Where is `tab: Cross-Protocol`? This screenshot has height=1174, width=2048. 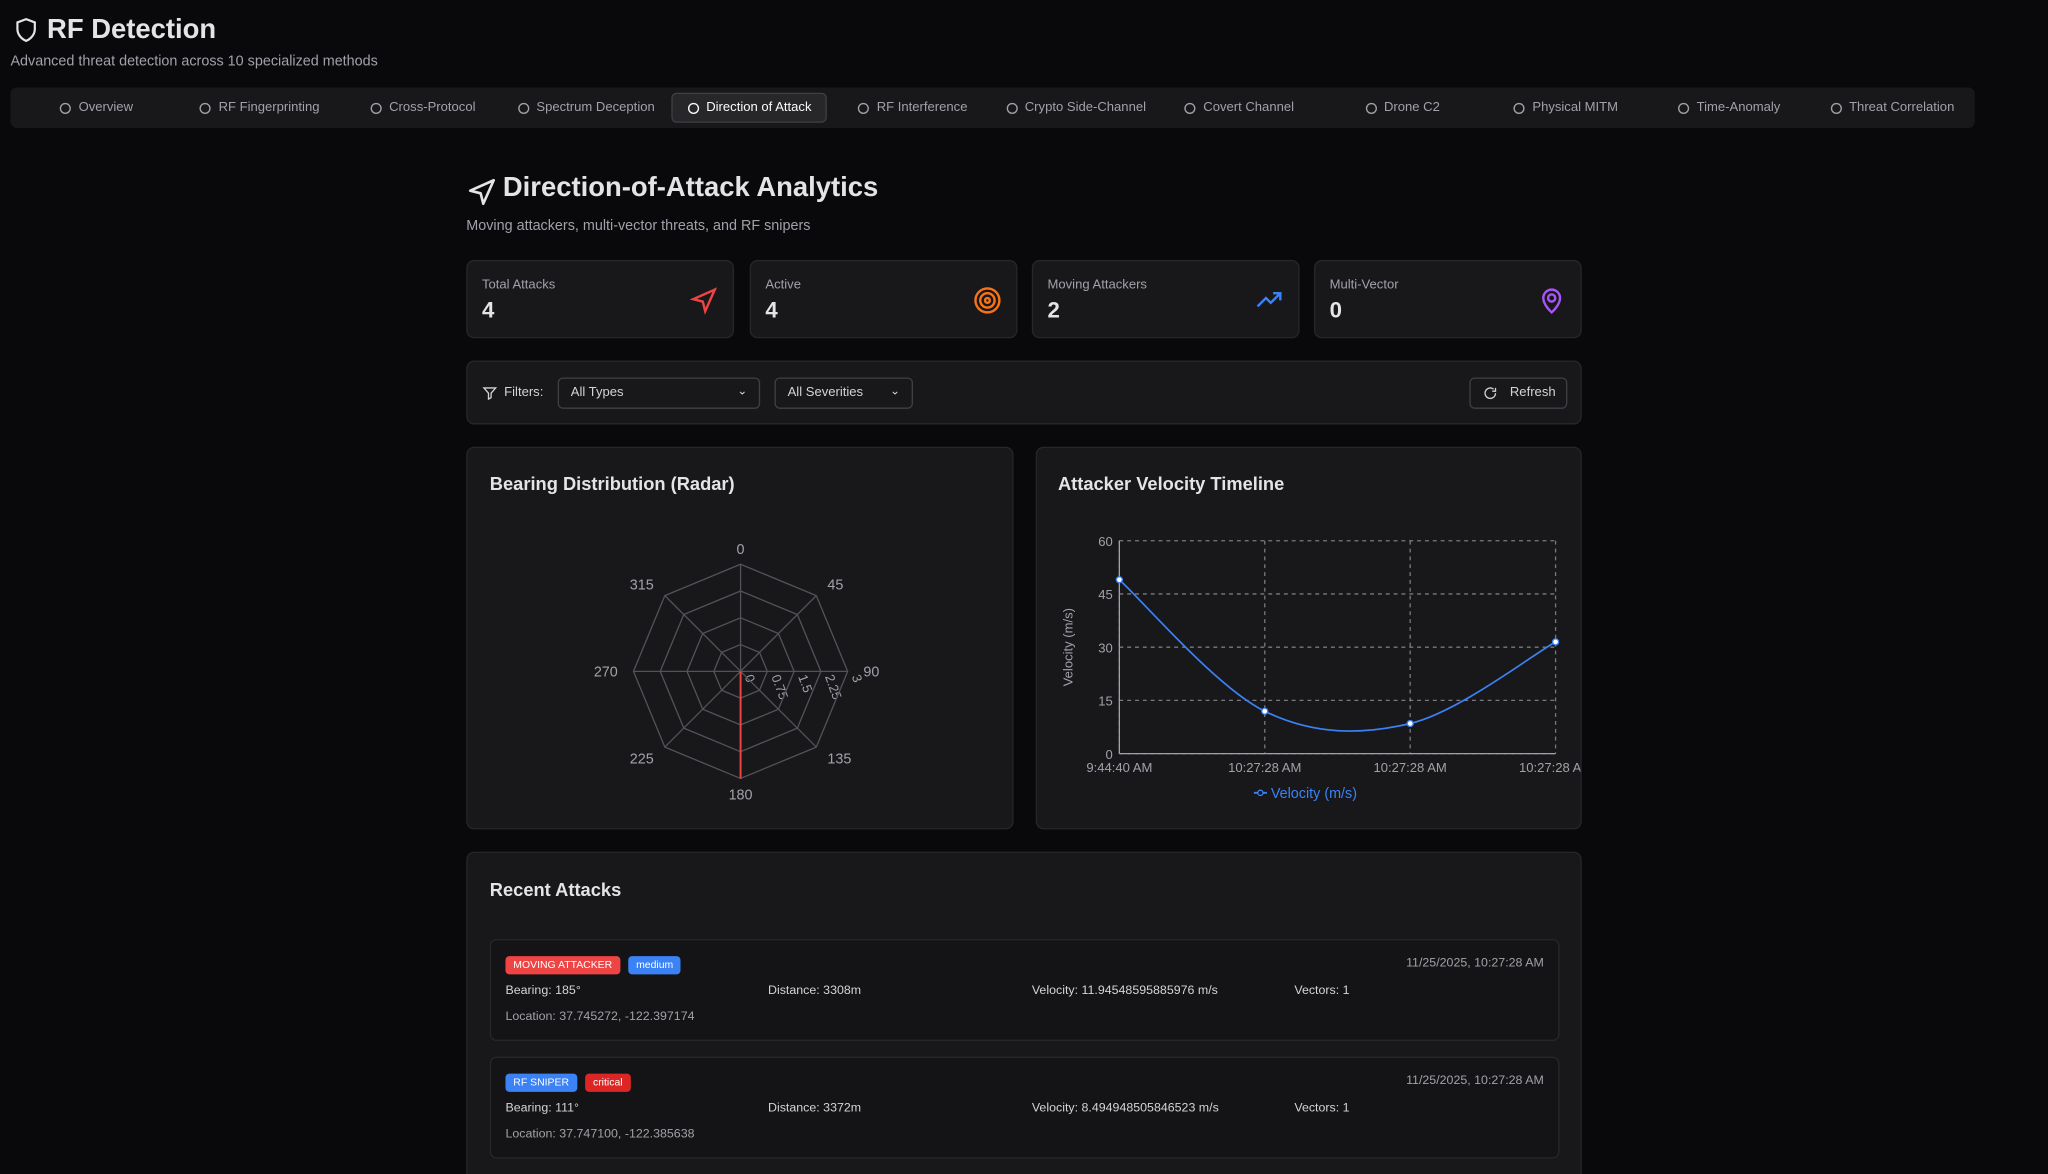 tab: Cross-Protocol is located at coordinates (422, 108).